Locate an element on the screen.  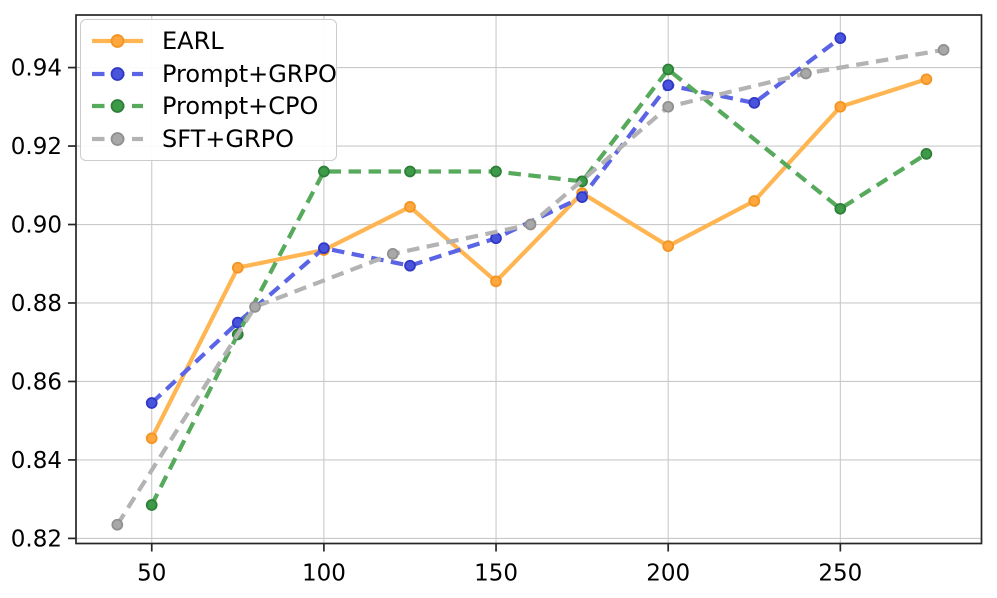
x-tick-label: 100 is located at coordinates (324, 574).